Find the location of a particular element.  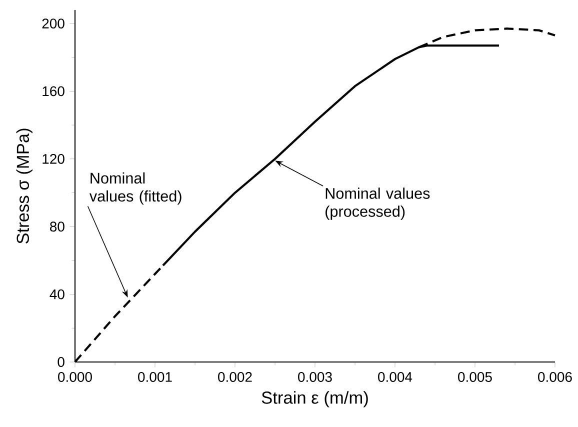

y-tick-label: 160 is located at coordinates (53, 91).